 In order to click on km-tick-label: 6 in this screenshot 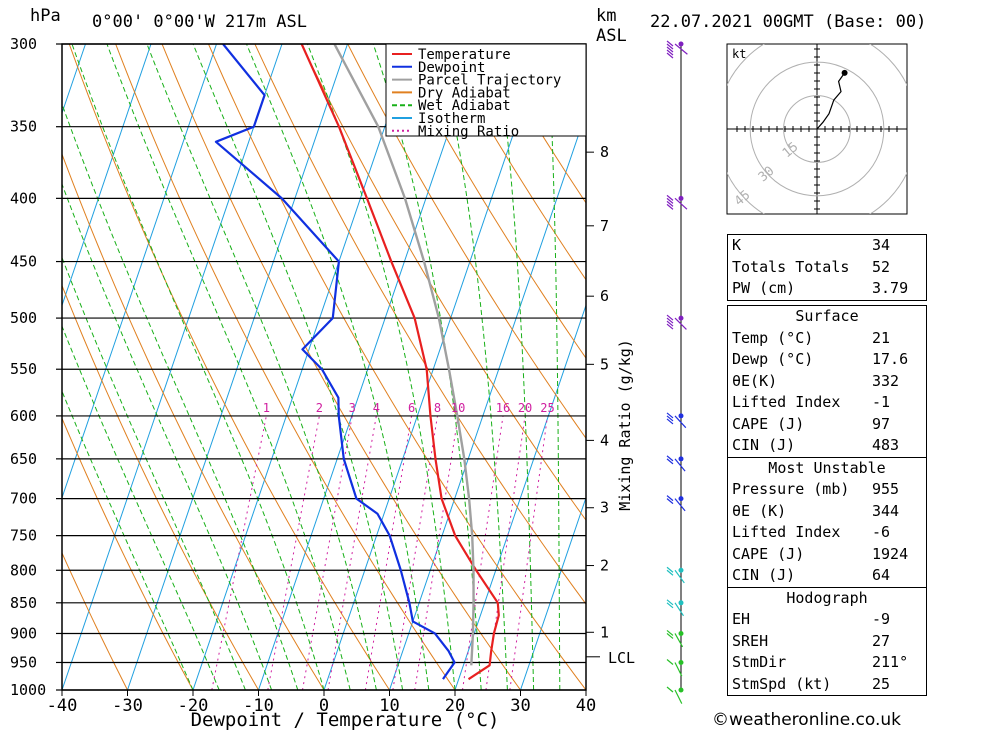, I will do `click(604, 296)`.